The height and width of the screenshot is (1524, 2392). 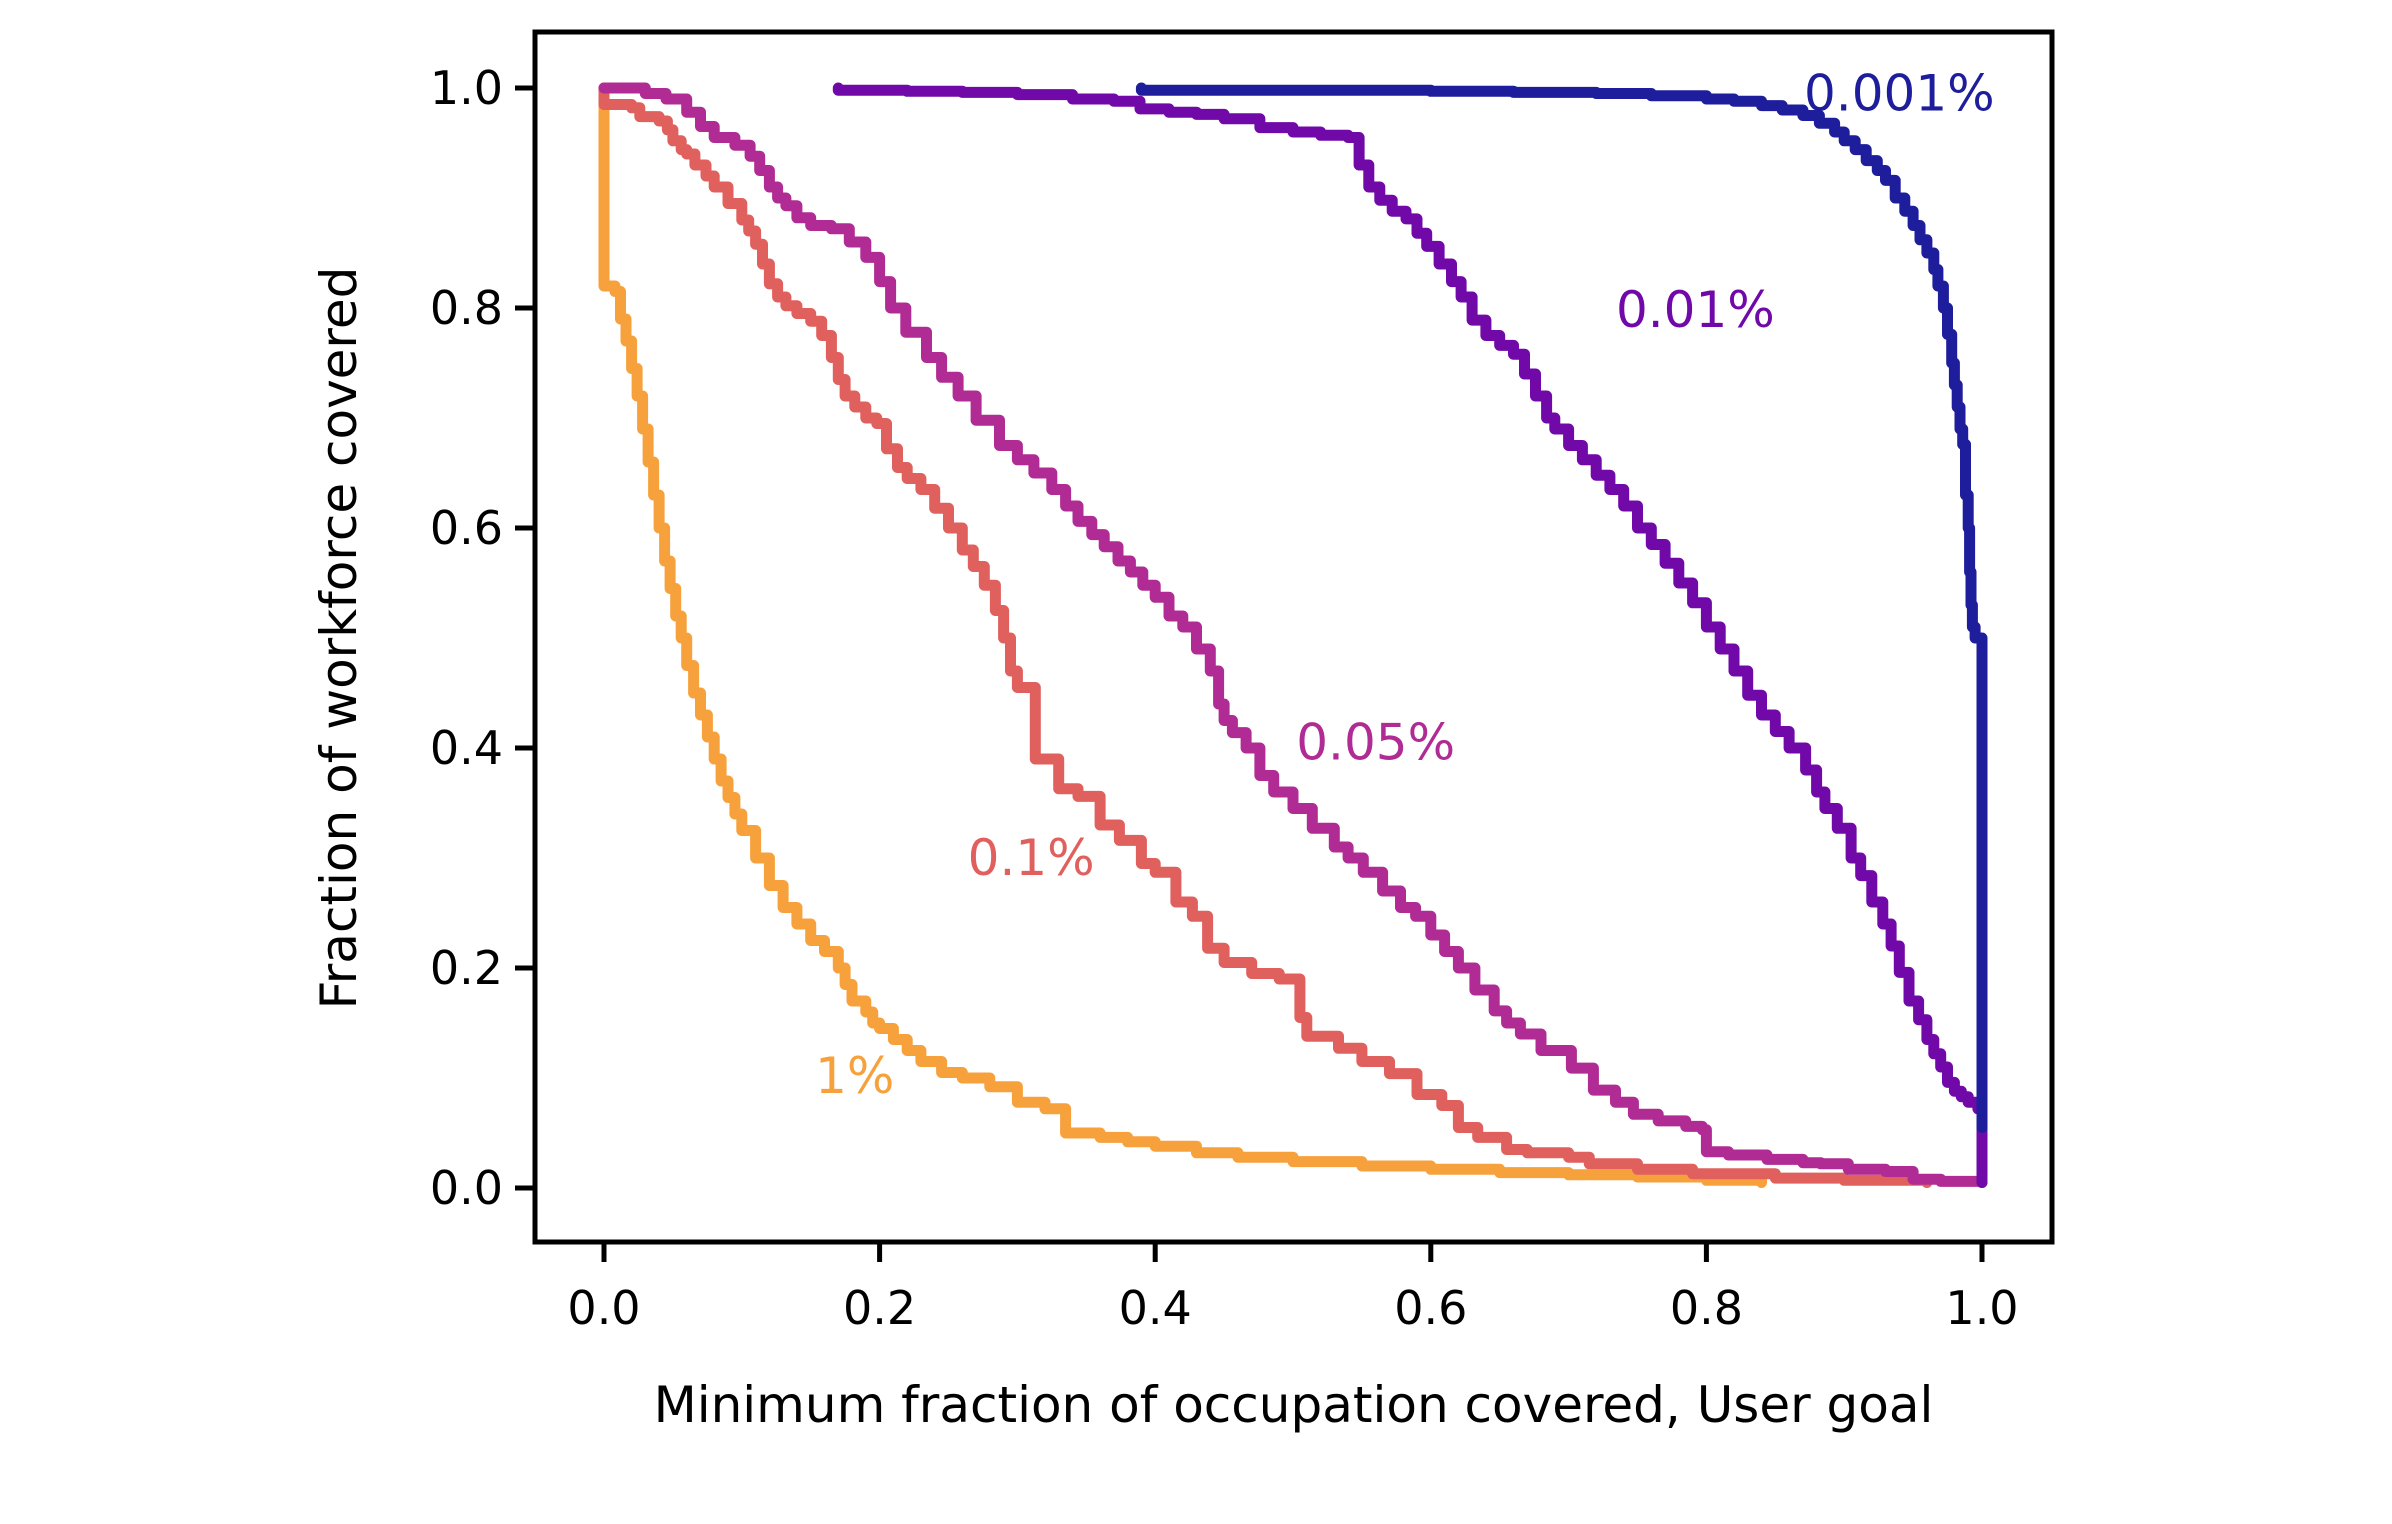 I want to click on series-label-goal-1pct: 1%, so click(x=854, y=1076).